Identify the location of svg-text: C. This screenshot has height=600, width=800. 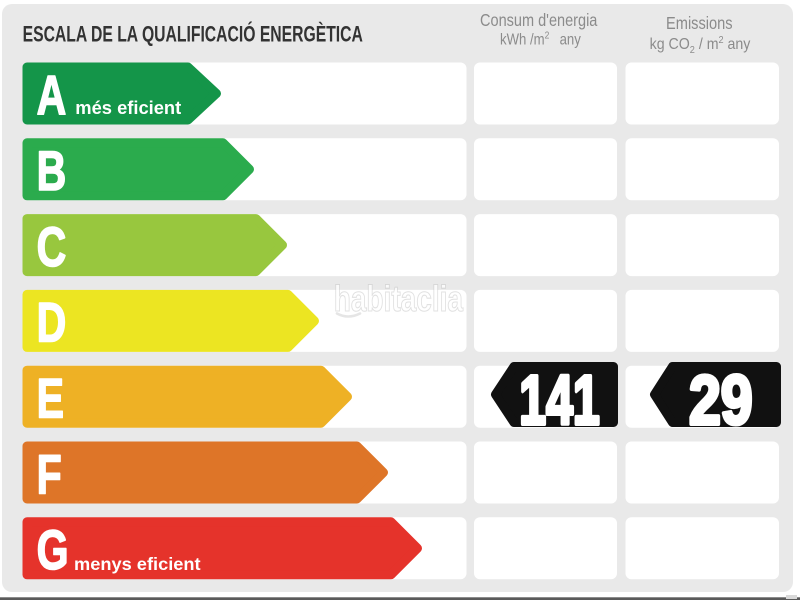
(52, 247).